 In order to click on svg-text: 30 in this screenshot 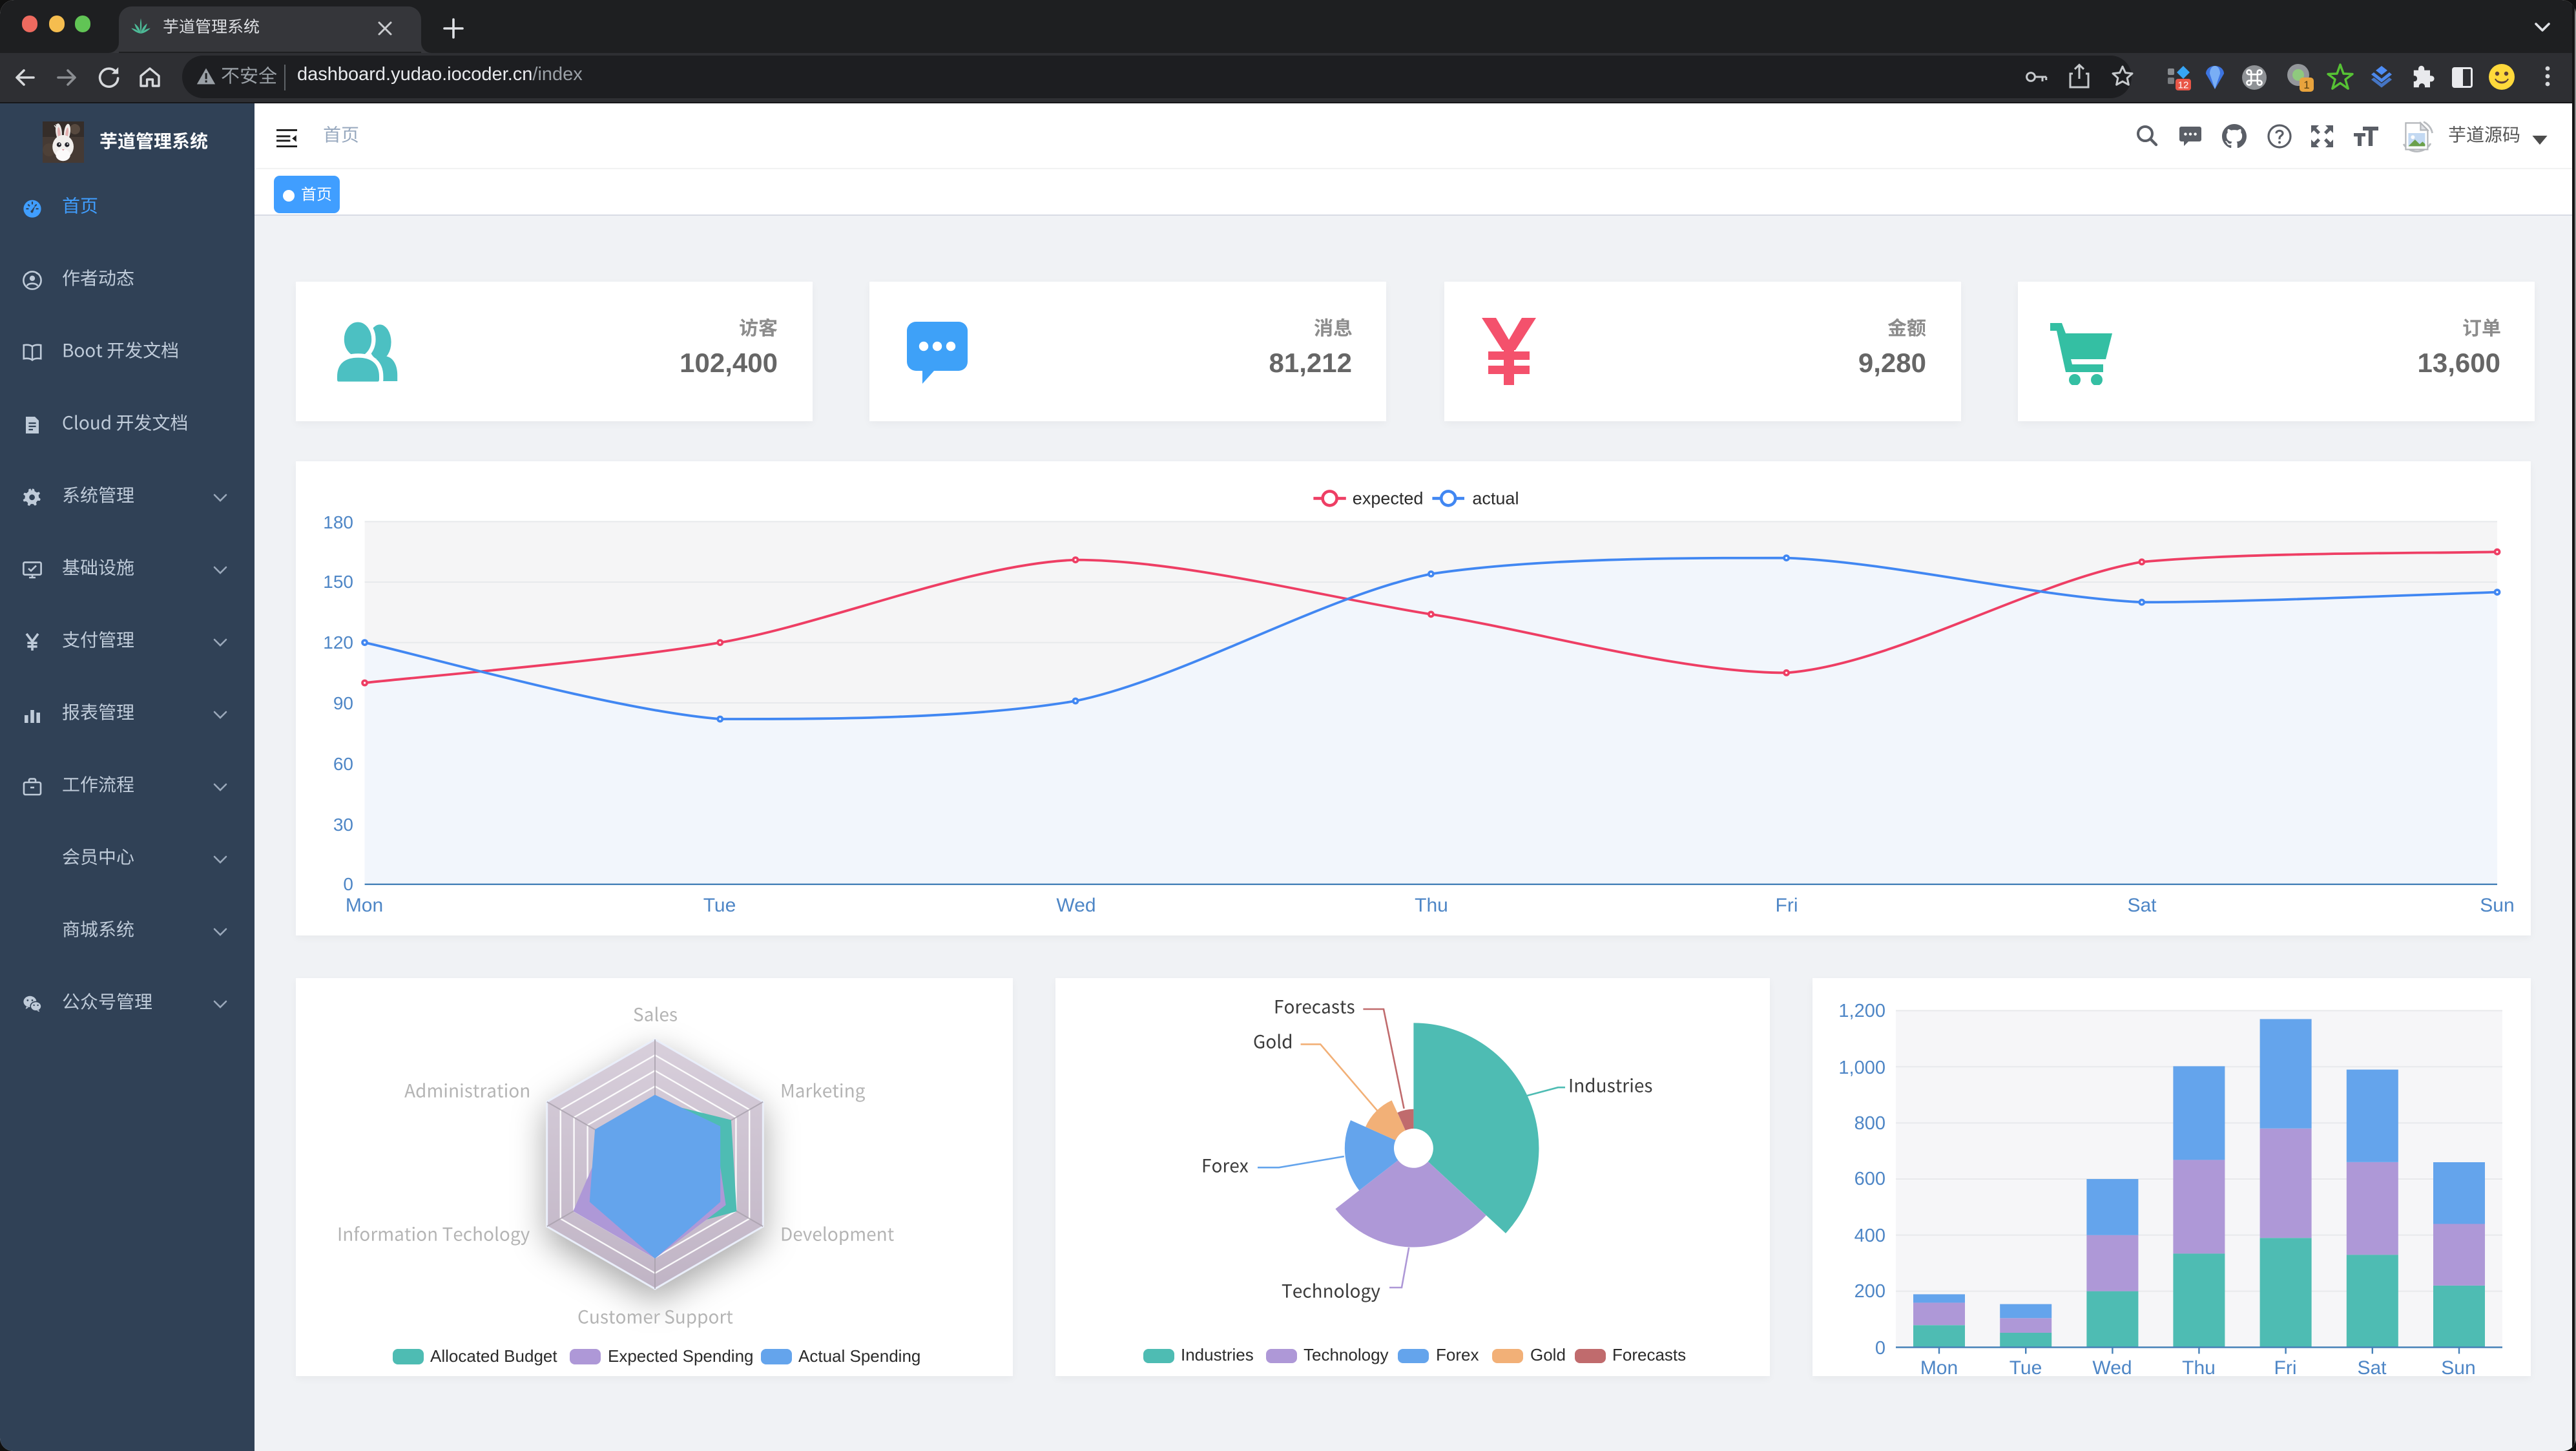, I will do `click(343, 825)`.